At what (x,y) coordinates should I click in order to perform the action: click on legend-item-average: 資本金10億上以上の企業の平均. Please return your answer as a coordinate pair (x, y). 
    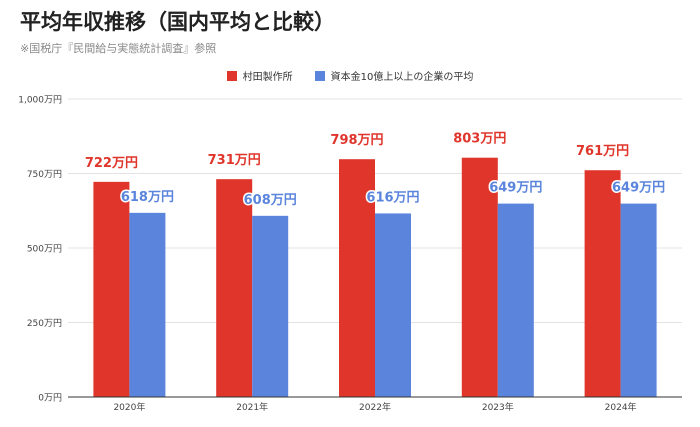
    Looking at the image, I should click on (394, 75).